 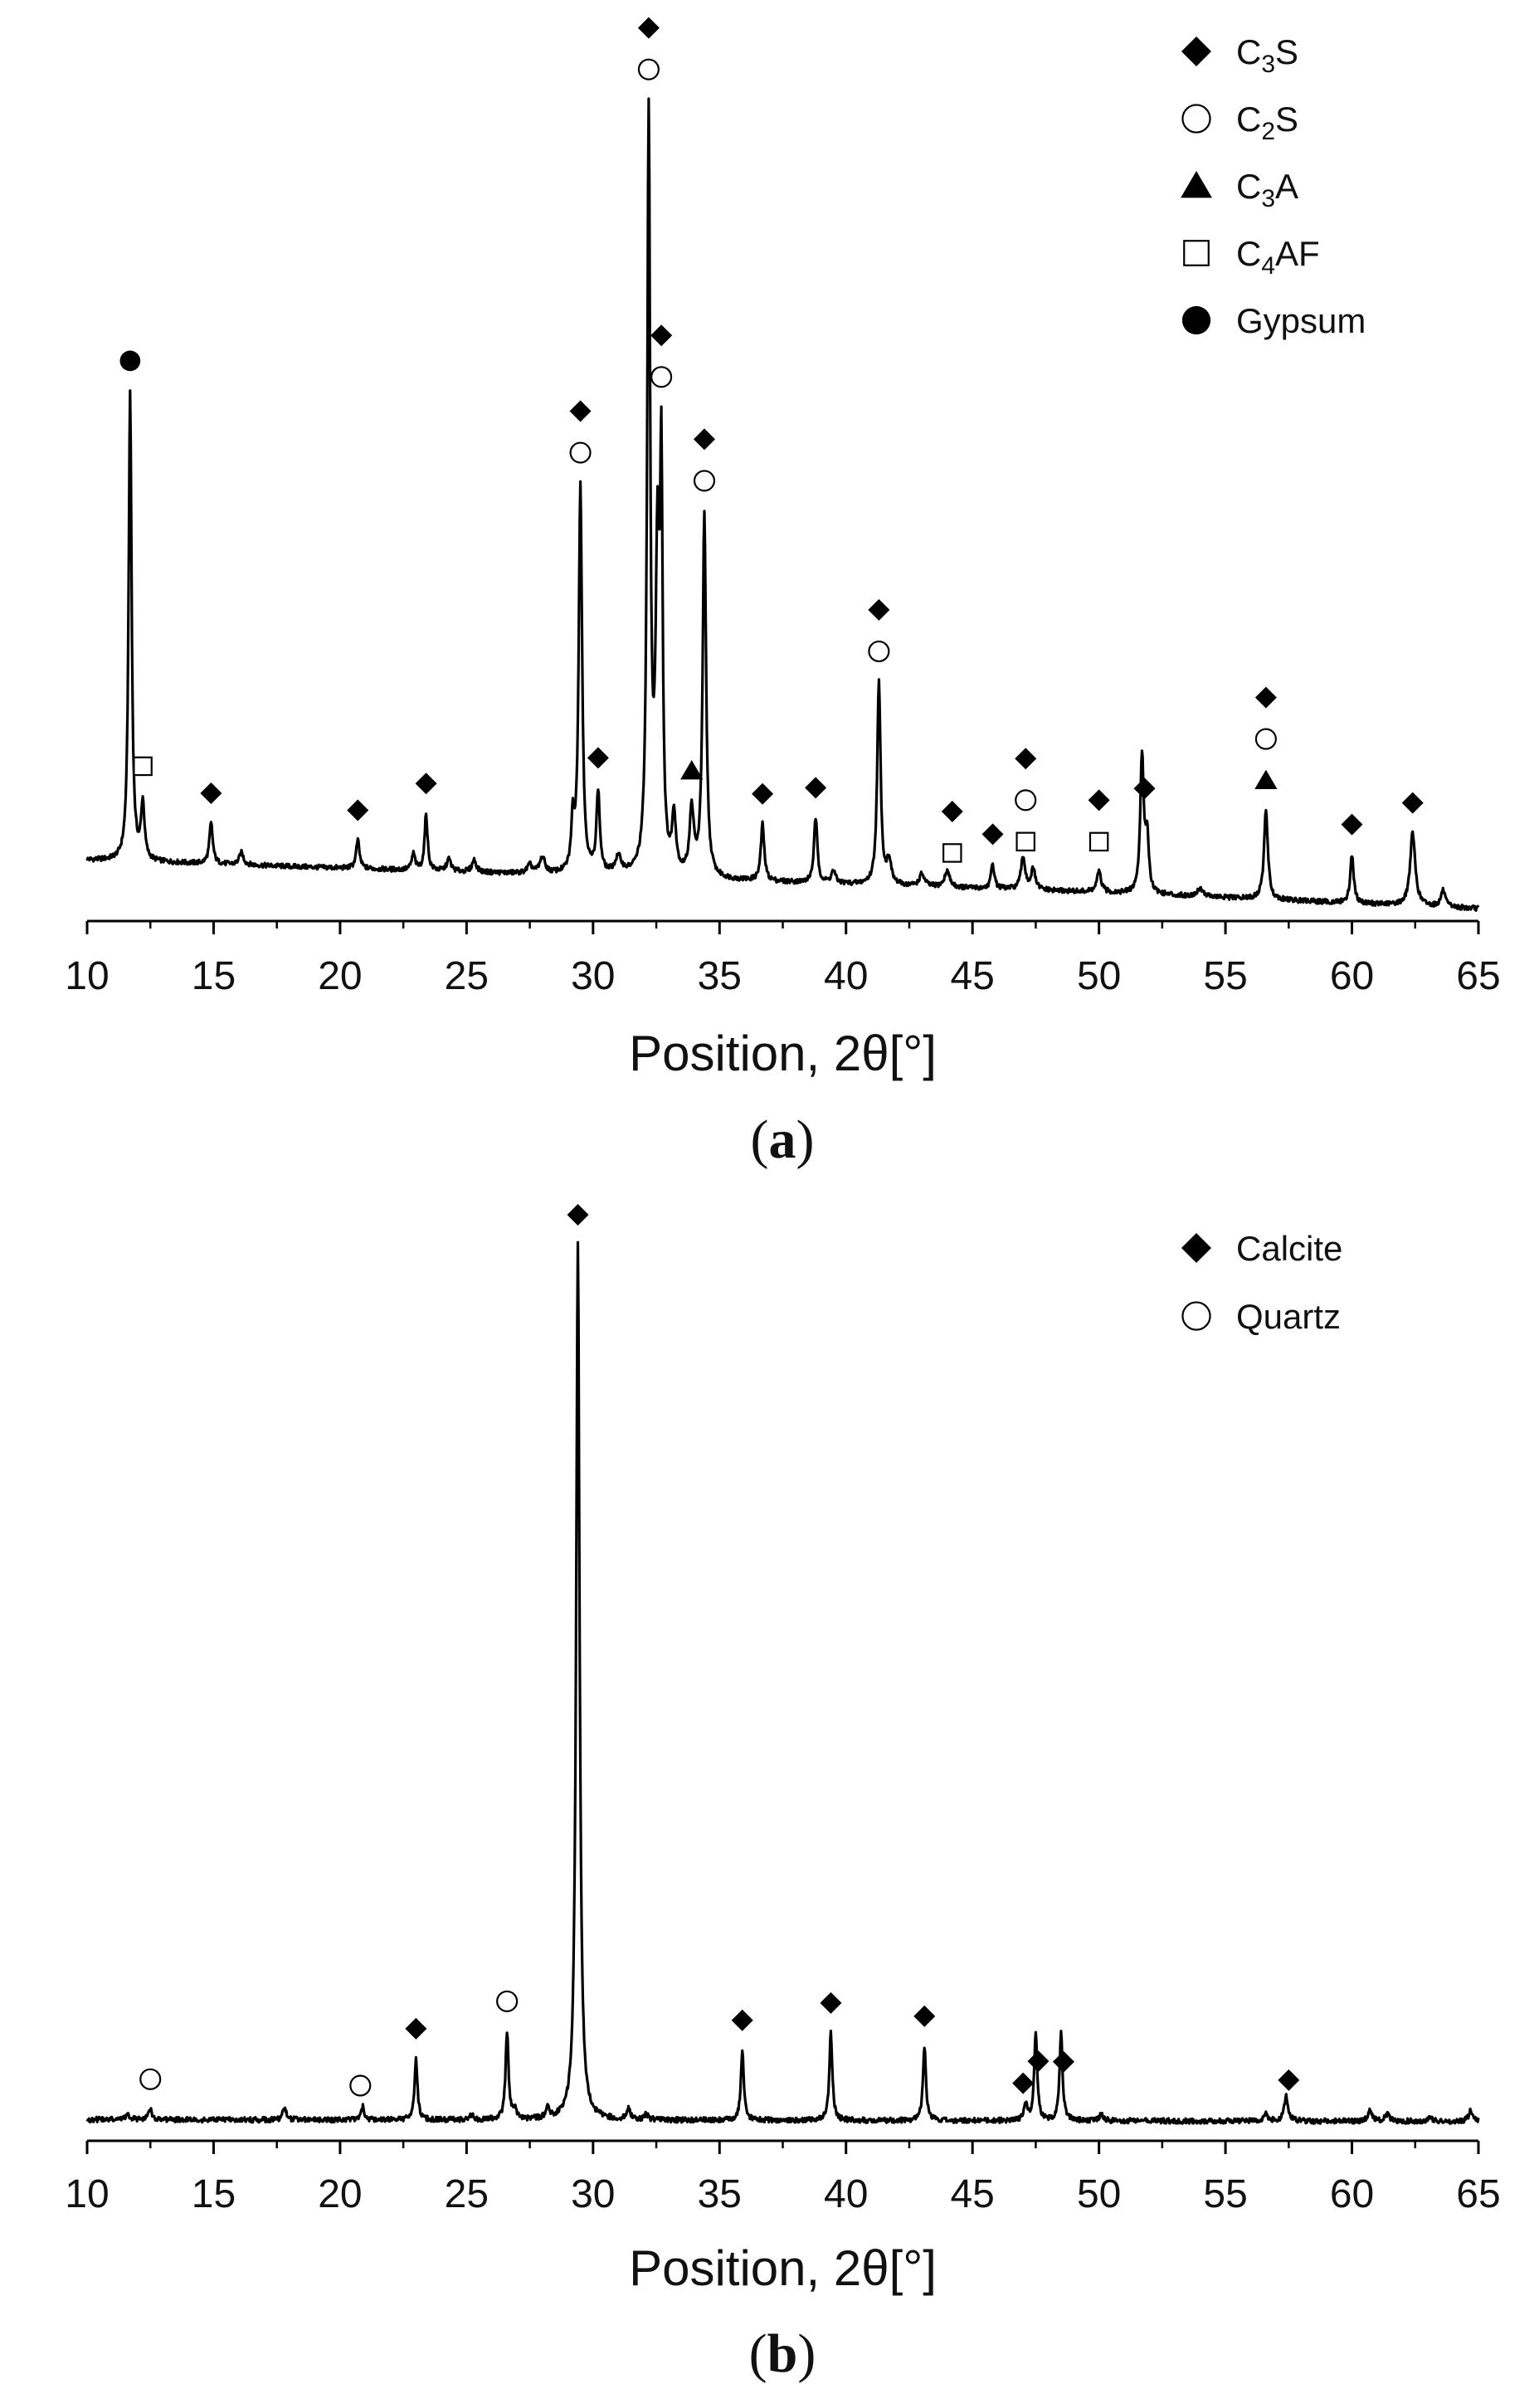 What do you see at coordinates (1196, 253) in the screenshot?
I see `legend-marker-square-open` at bounding box center [1196, 253].